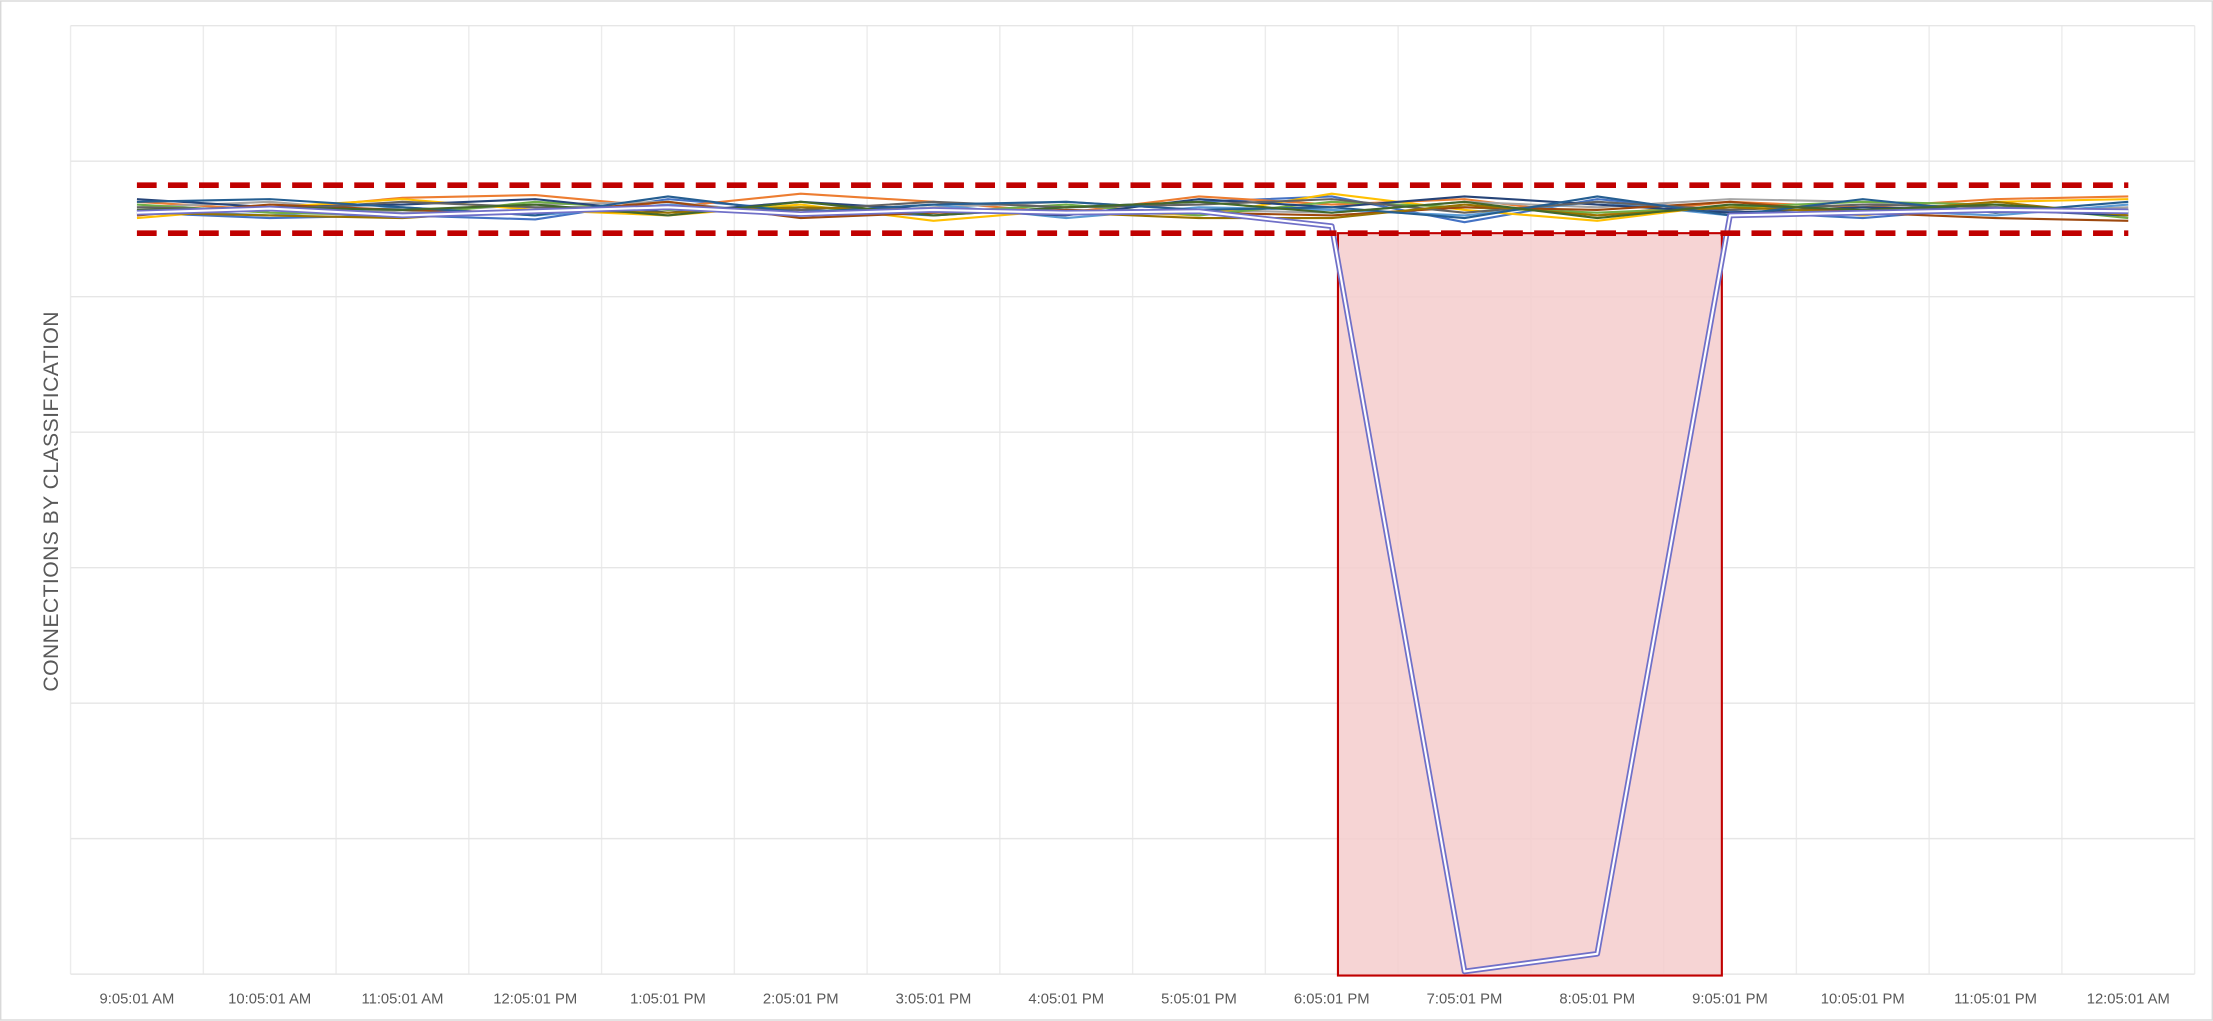 The image size is (2213, 1021). What do you see at coordinates (51, 501) in the screenshot?
I see `y-axis-label: CONNECTIONS BY CLASSIFICATION` at bounding box center [51, 501].